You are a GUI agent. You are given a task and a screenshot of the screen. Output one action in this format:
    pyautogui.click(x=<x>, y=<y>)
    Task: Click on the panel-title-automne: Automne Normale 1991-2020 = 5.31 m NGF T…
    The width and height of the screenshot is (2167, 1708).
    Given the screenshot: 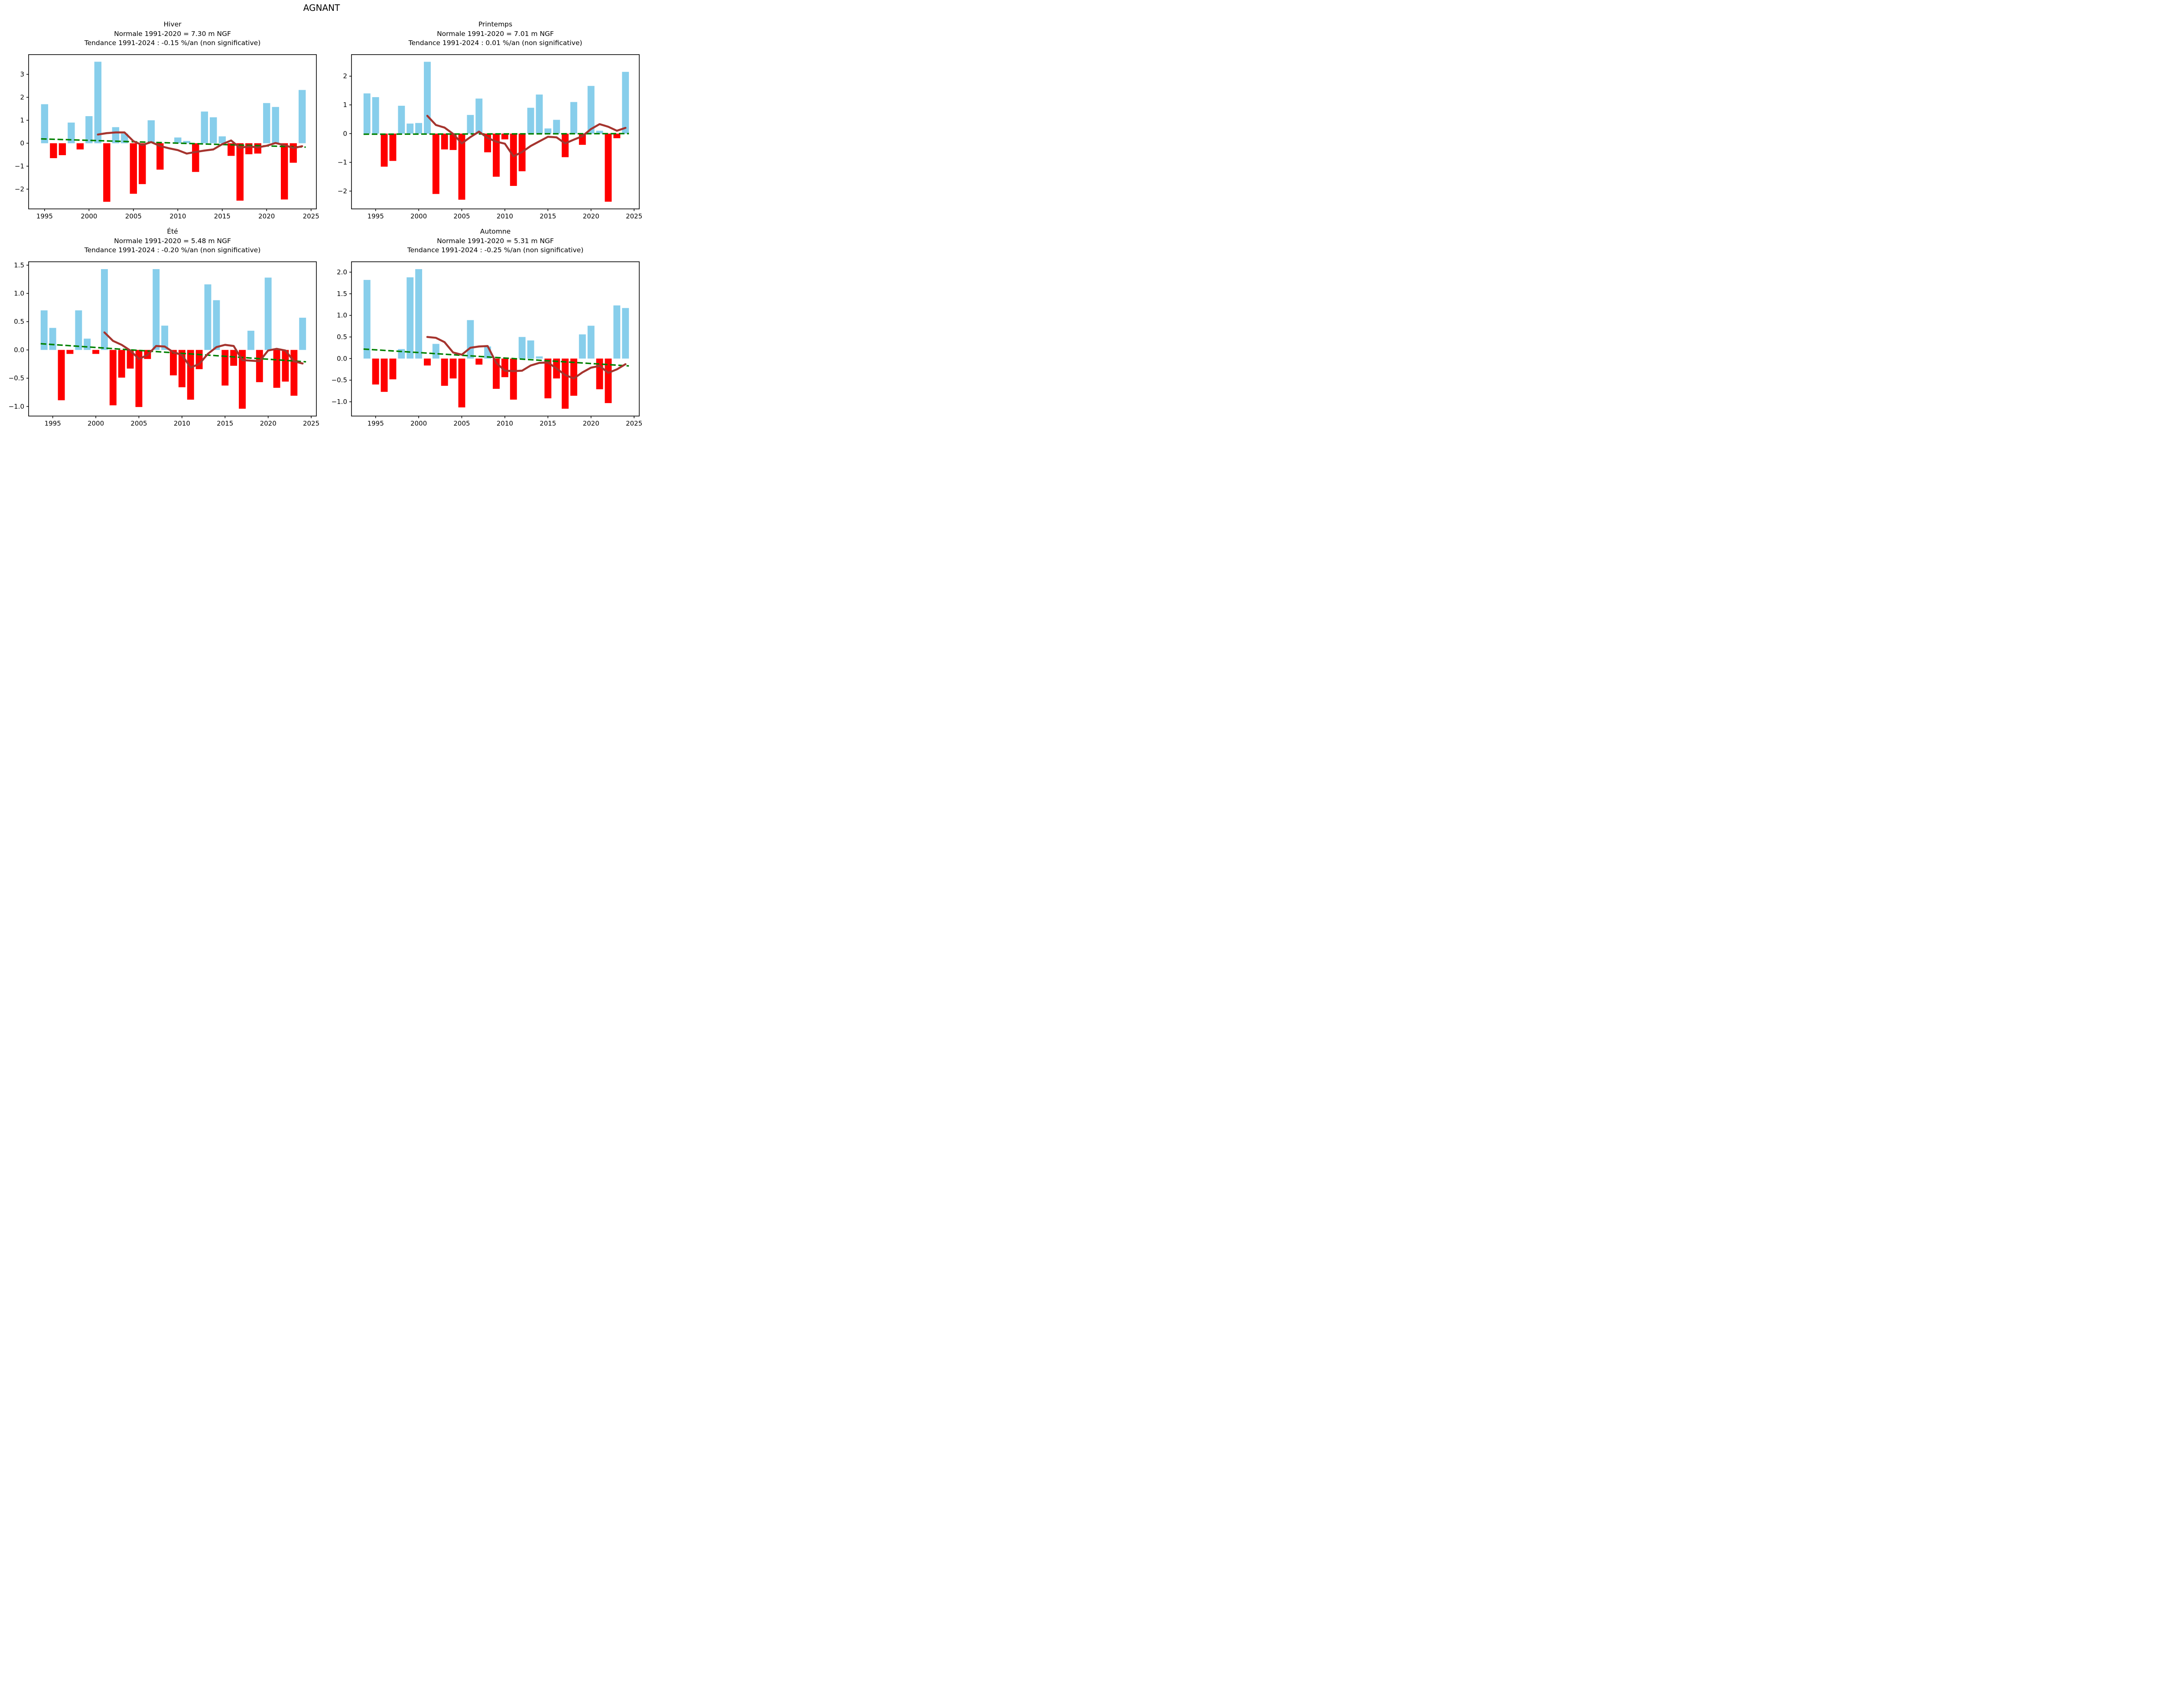 What is the action you would take?
    pyautogui.click(x=495, y=241)
    